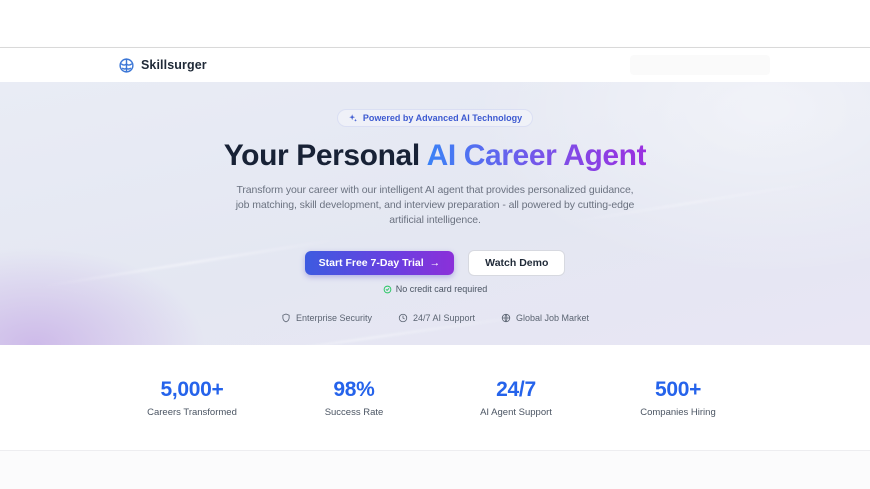  What do you see at coordinates (442, 118) in the screenshot?
I see `badge-label: Powered by Advanced AI Technology` at bounding box center [442, 118].